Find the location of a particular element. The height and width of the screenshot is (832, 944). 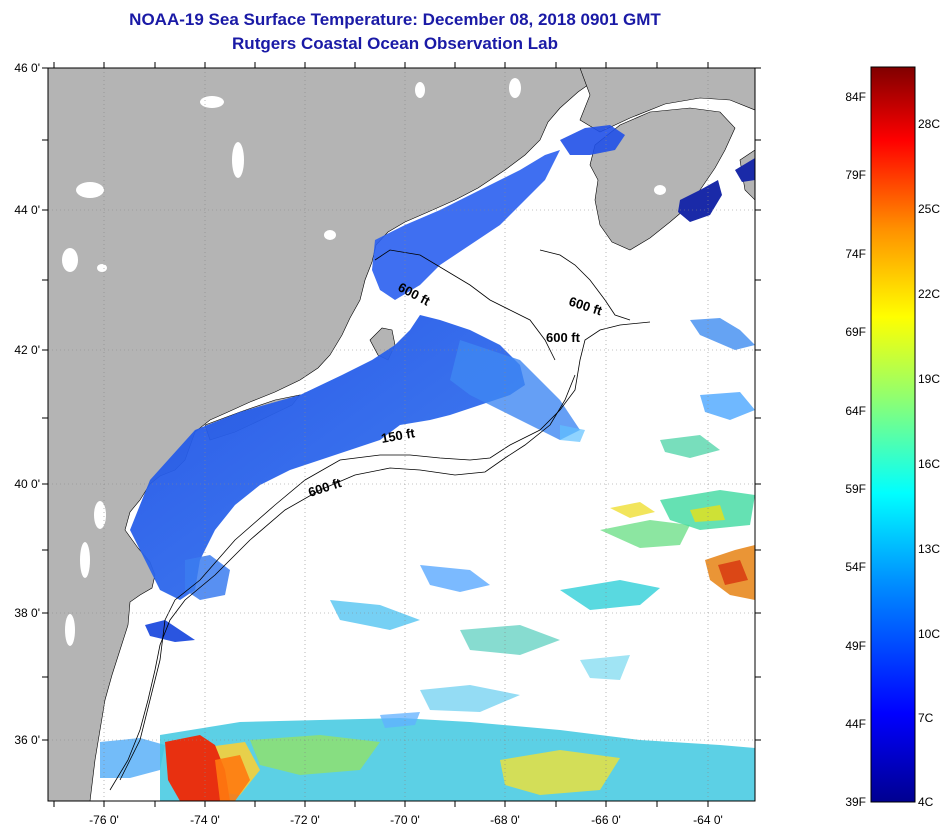

colorbar-c-label: 16C is located at coordinates (929, 464).